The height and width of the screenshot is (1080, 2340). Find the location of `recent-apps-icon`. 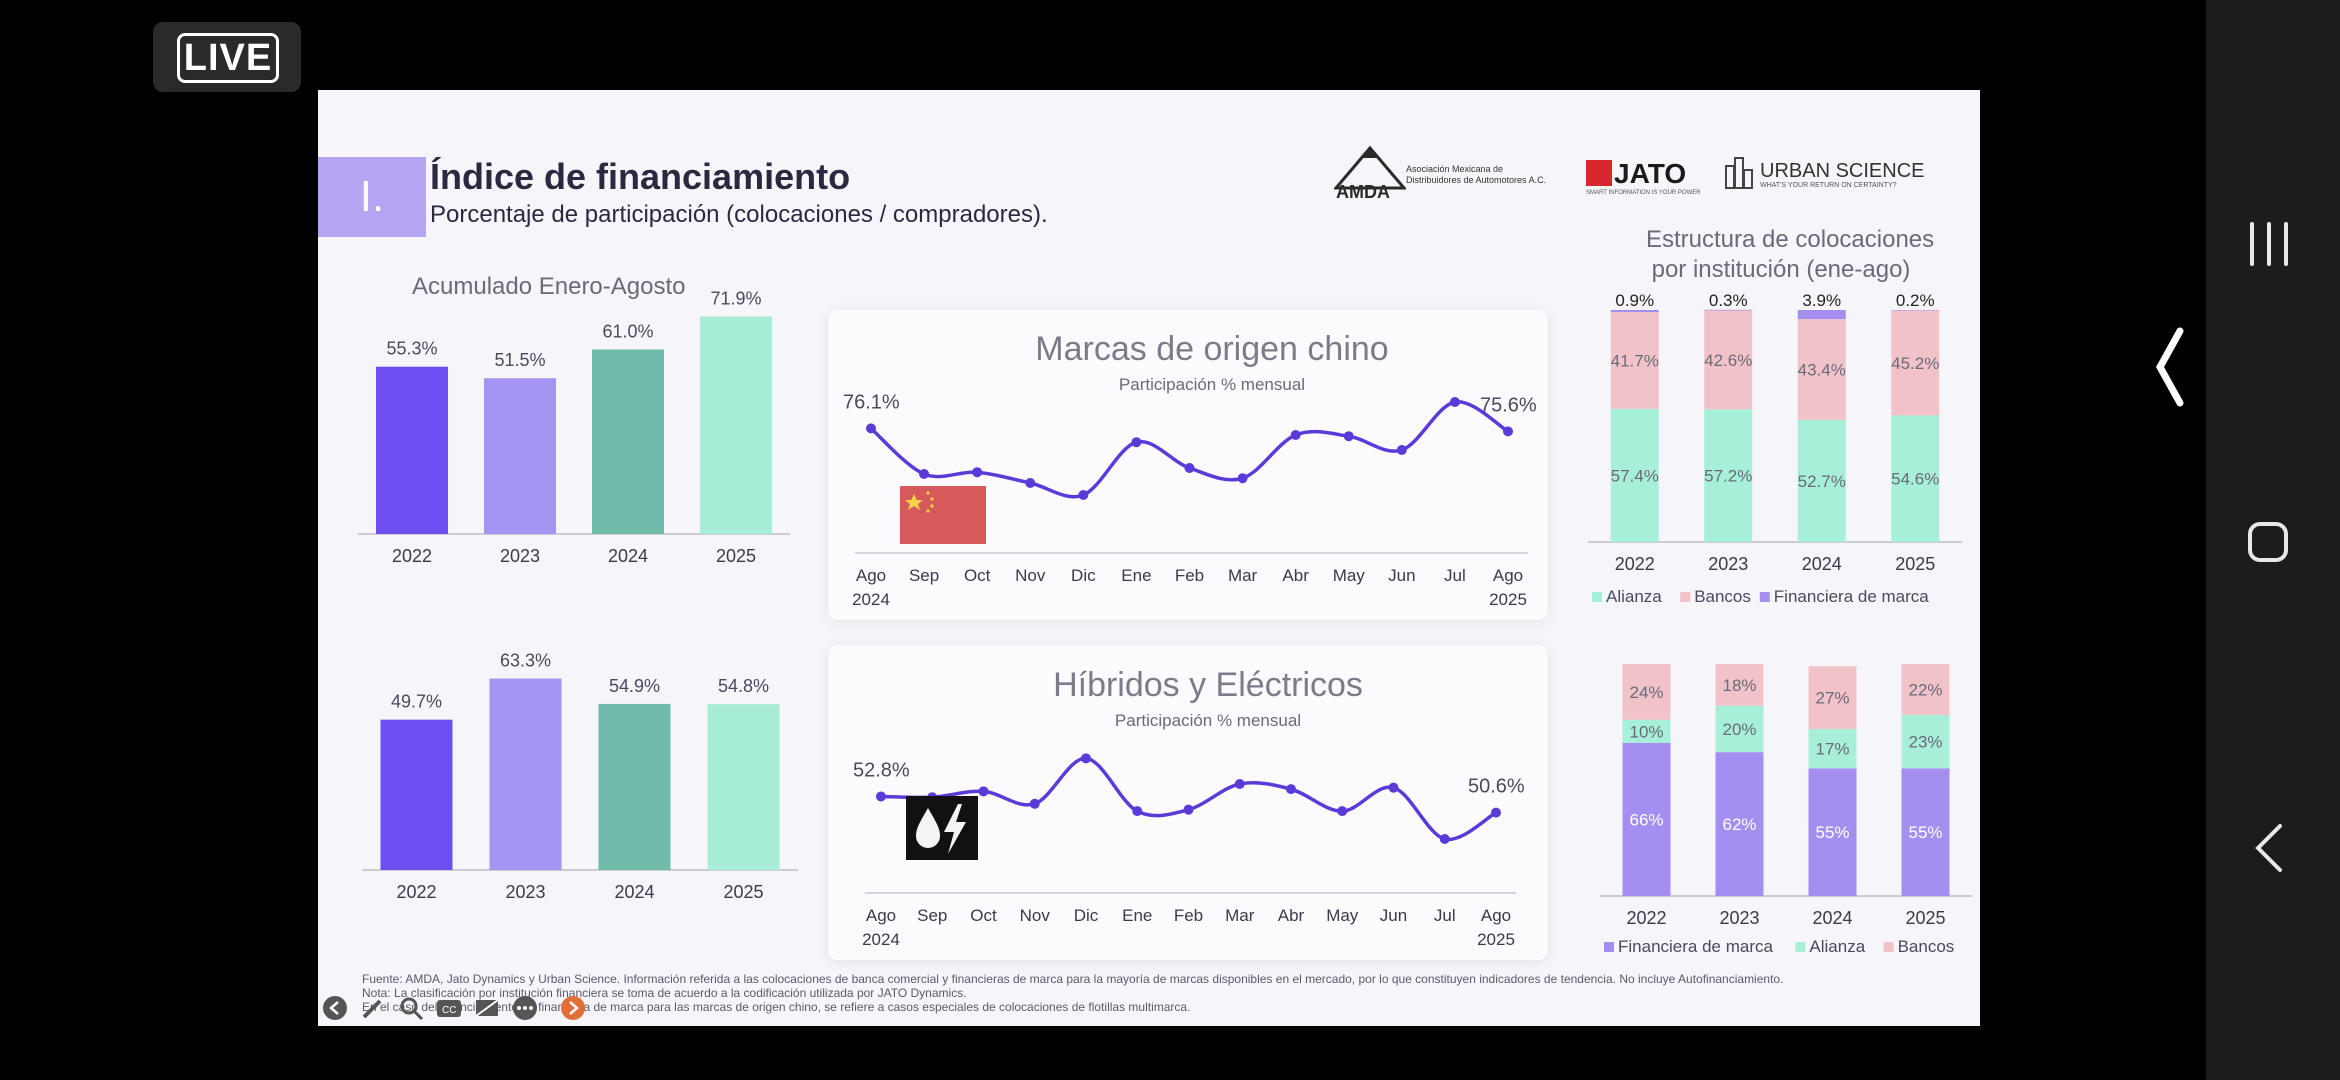

recent-apps-icon is located at coordinates (2270, 244).